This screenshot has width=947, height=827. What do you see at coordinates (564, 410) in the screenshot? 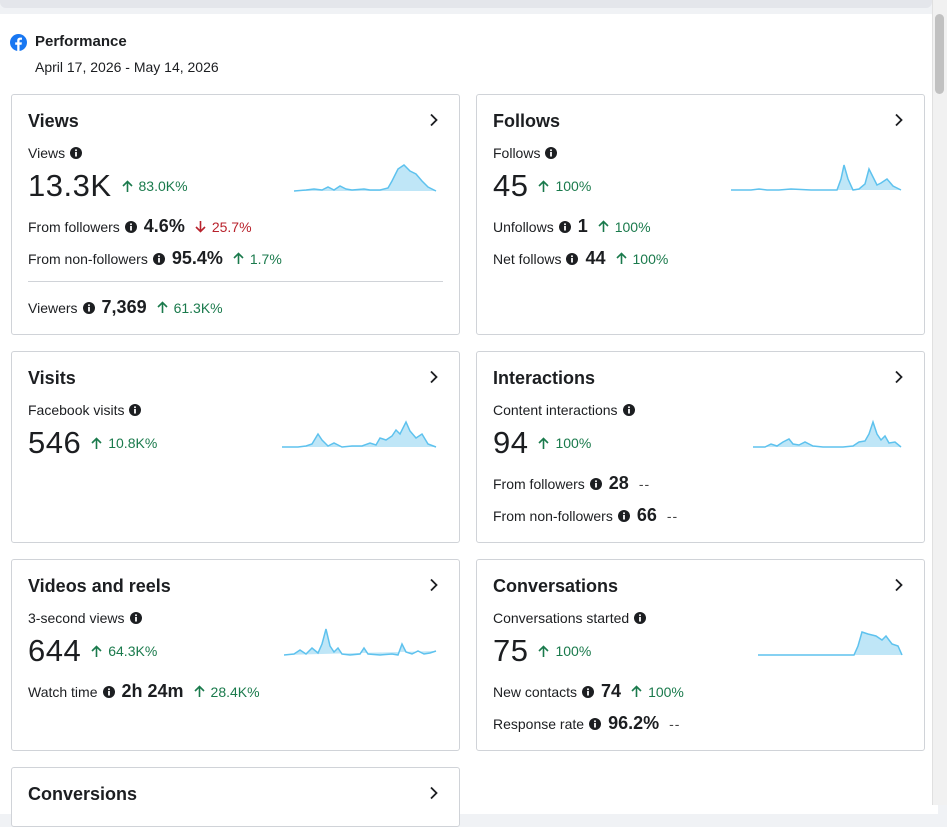
I see `interactions-metric-row: Content interactions` at bounding box center [564, 410].